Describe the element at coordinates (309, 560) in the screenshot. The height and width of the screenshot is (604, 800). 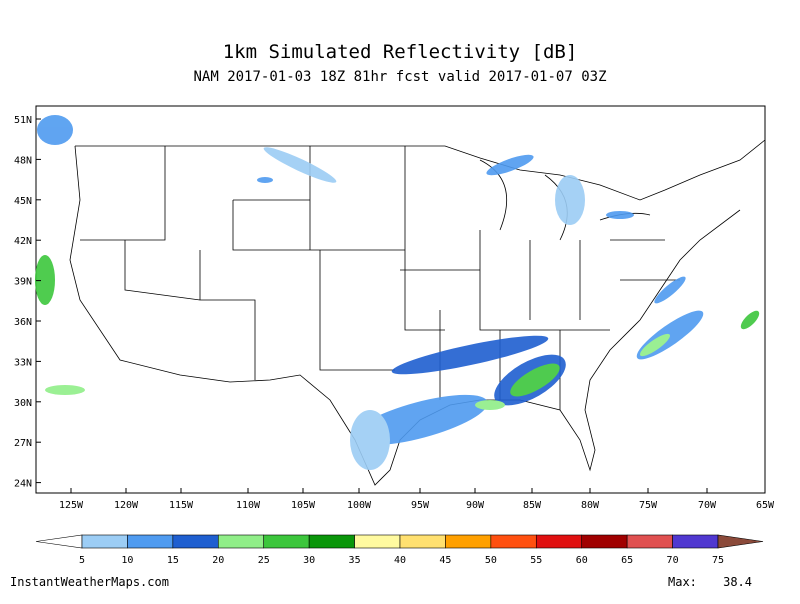
I see `colorbar-label: 30` at that location.